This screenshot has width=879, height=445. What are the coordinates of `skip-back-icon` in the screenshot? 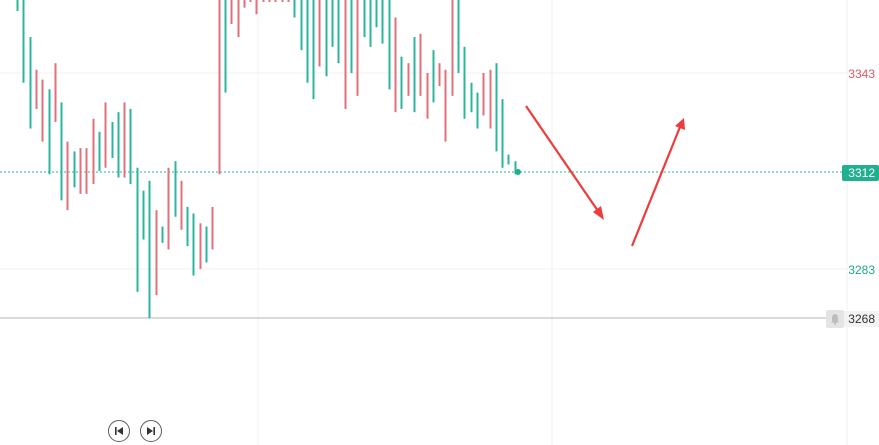 It's located at (119, 431).